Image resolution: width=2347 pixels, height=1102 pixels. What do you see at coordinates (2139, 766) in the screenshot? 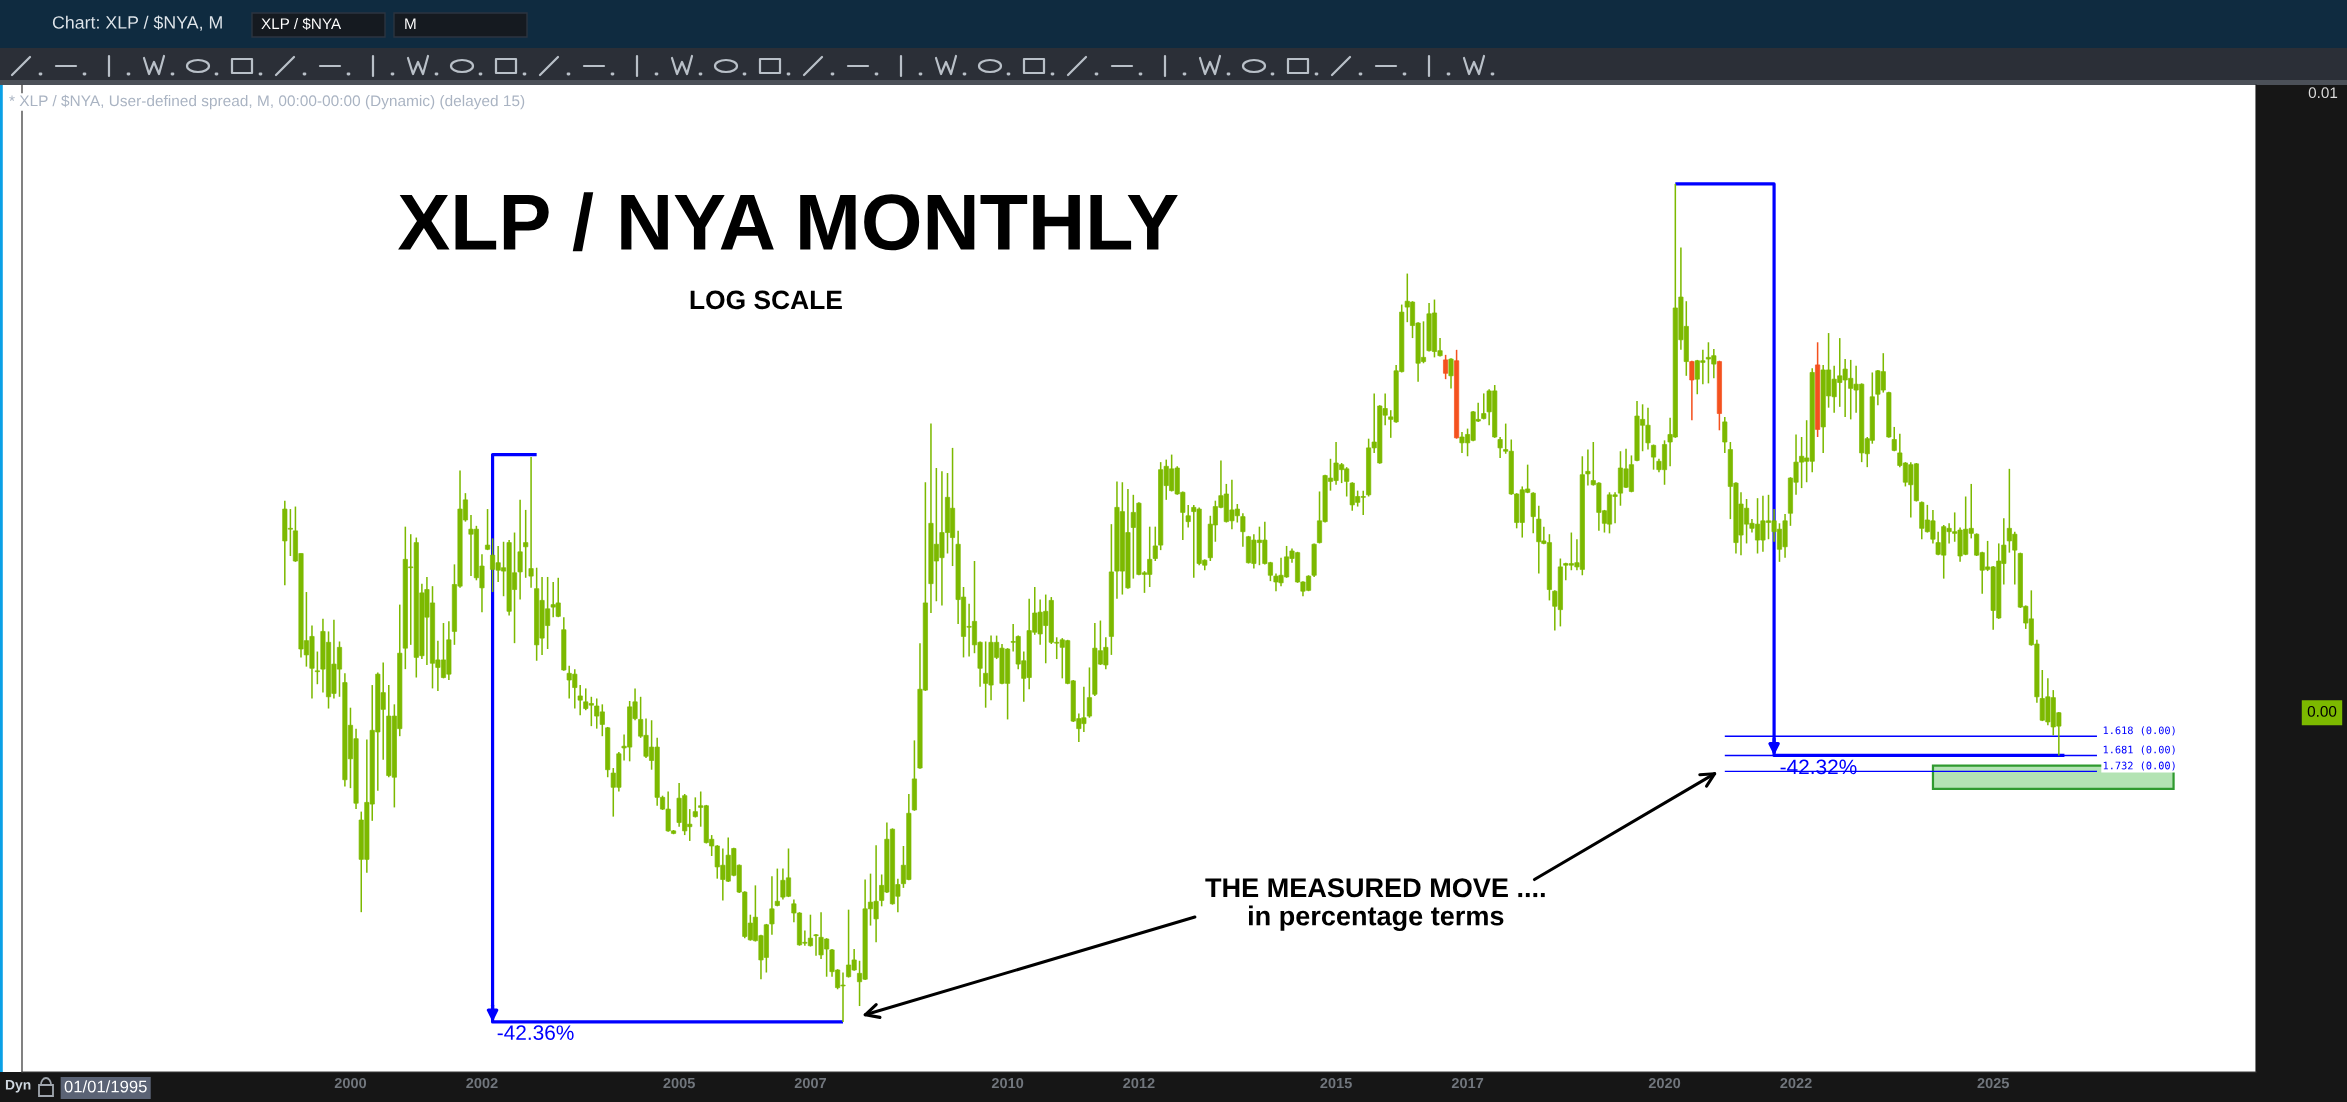
I see `series-label: 1.732 (0.00)` at bounding box center [2139, 766].